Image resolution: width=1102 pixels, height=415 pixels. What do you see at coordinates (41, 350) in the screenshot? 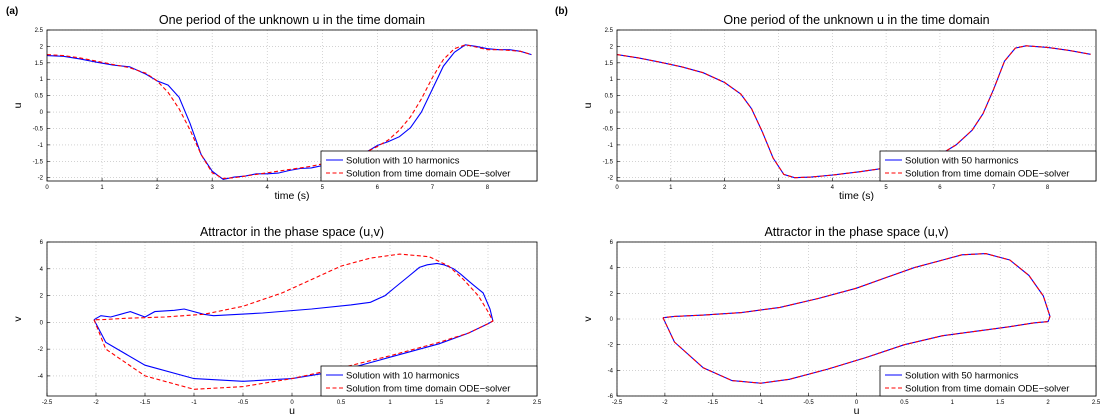
I see `y-tick-label: -2` at bounding box center [41, 350].